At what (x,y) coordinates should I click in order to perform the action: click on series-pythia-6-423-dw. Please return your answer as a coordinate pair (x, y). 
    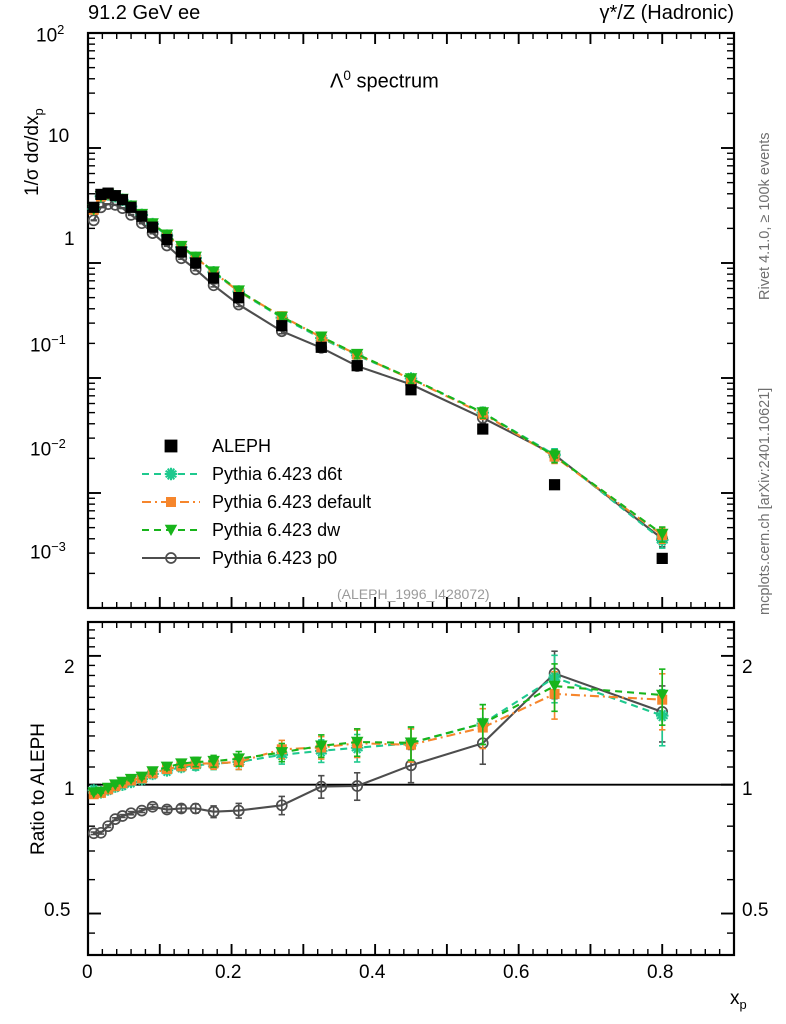
    Looking at the image, I should click on (378, 731).